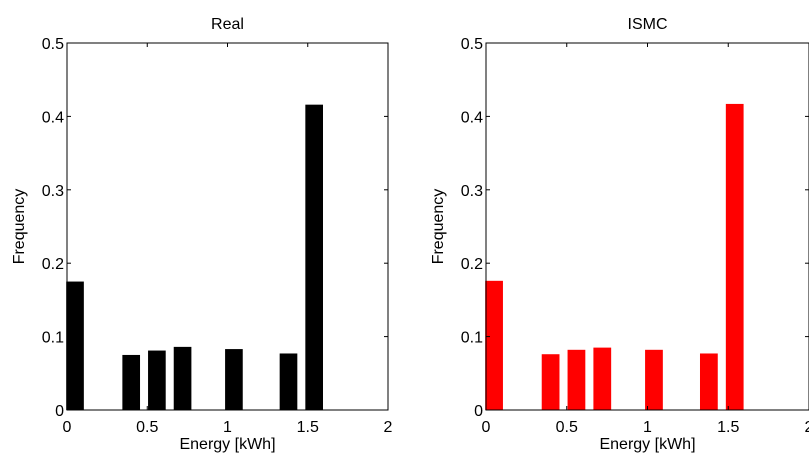 The height and width of the screenshot is (459, 809). What do you see at coordinates (227, 24) in the screenshot?
I see `chart-title: Real` at bounding box center [227, 24].